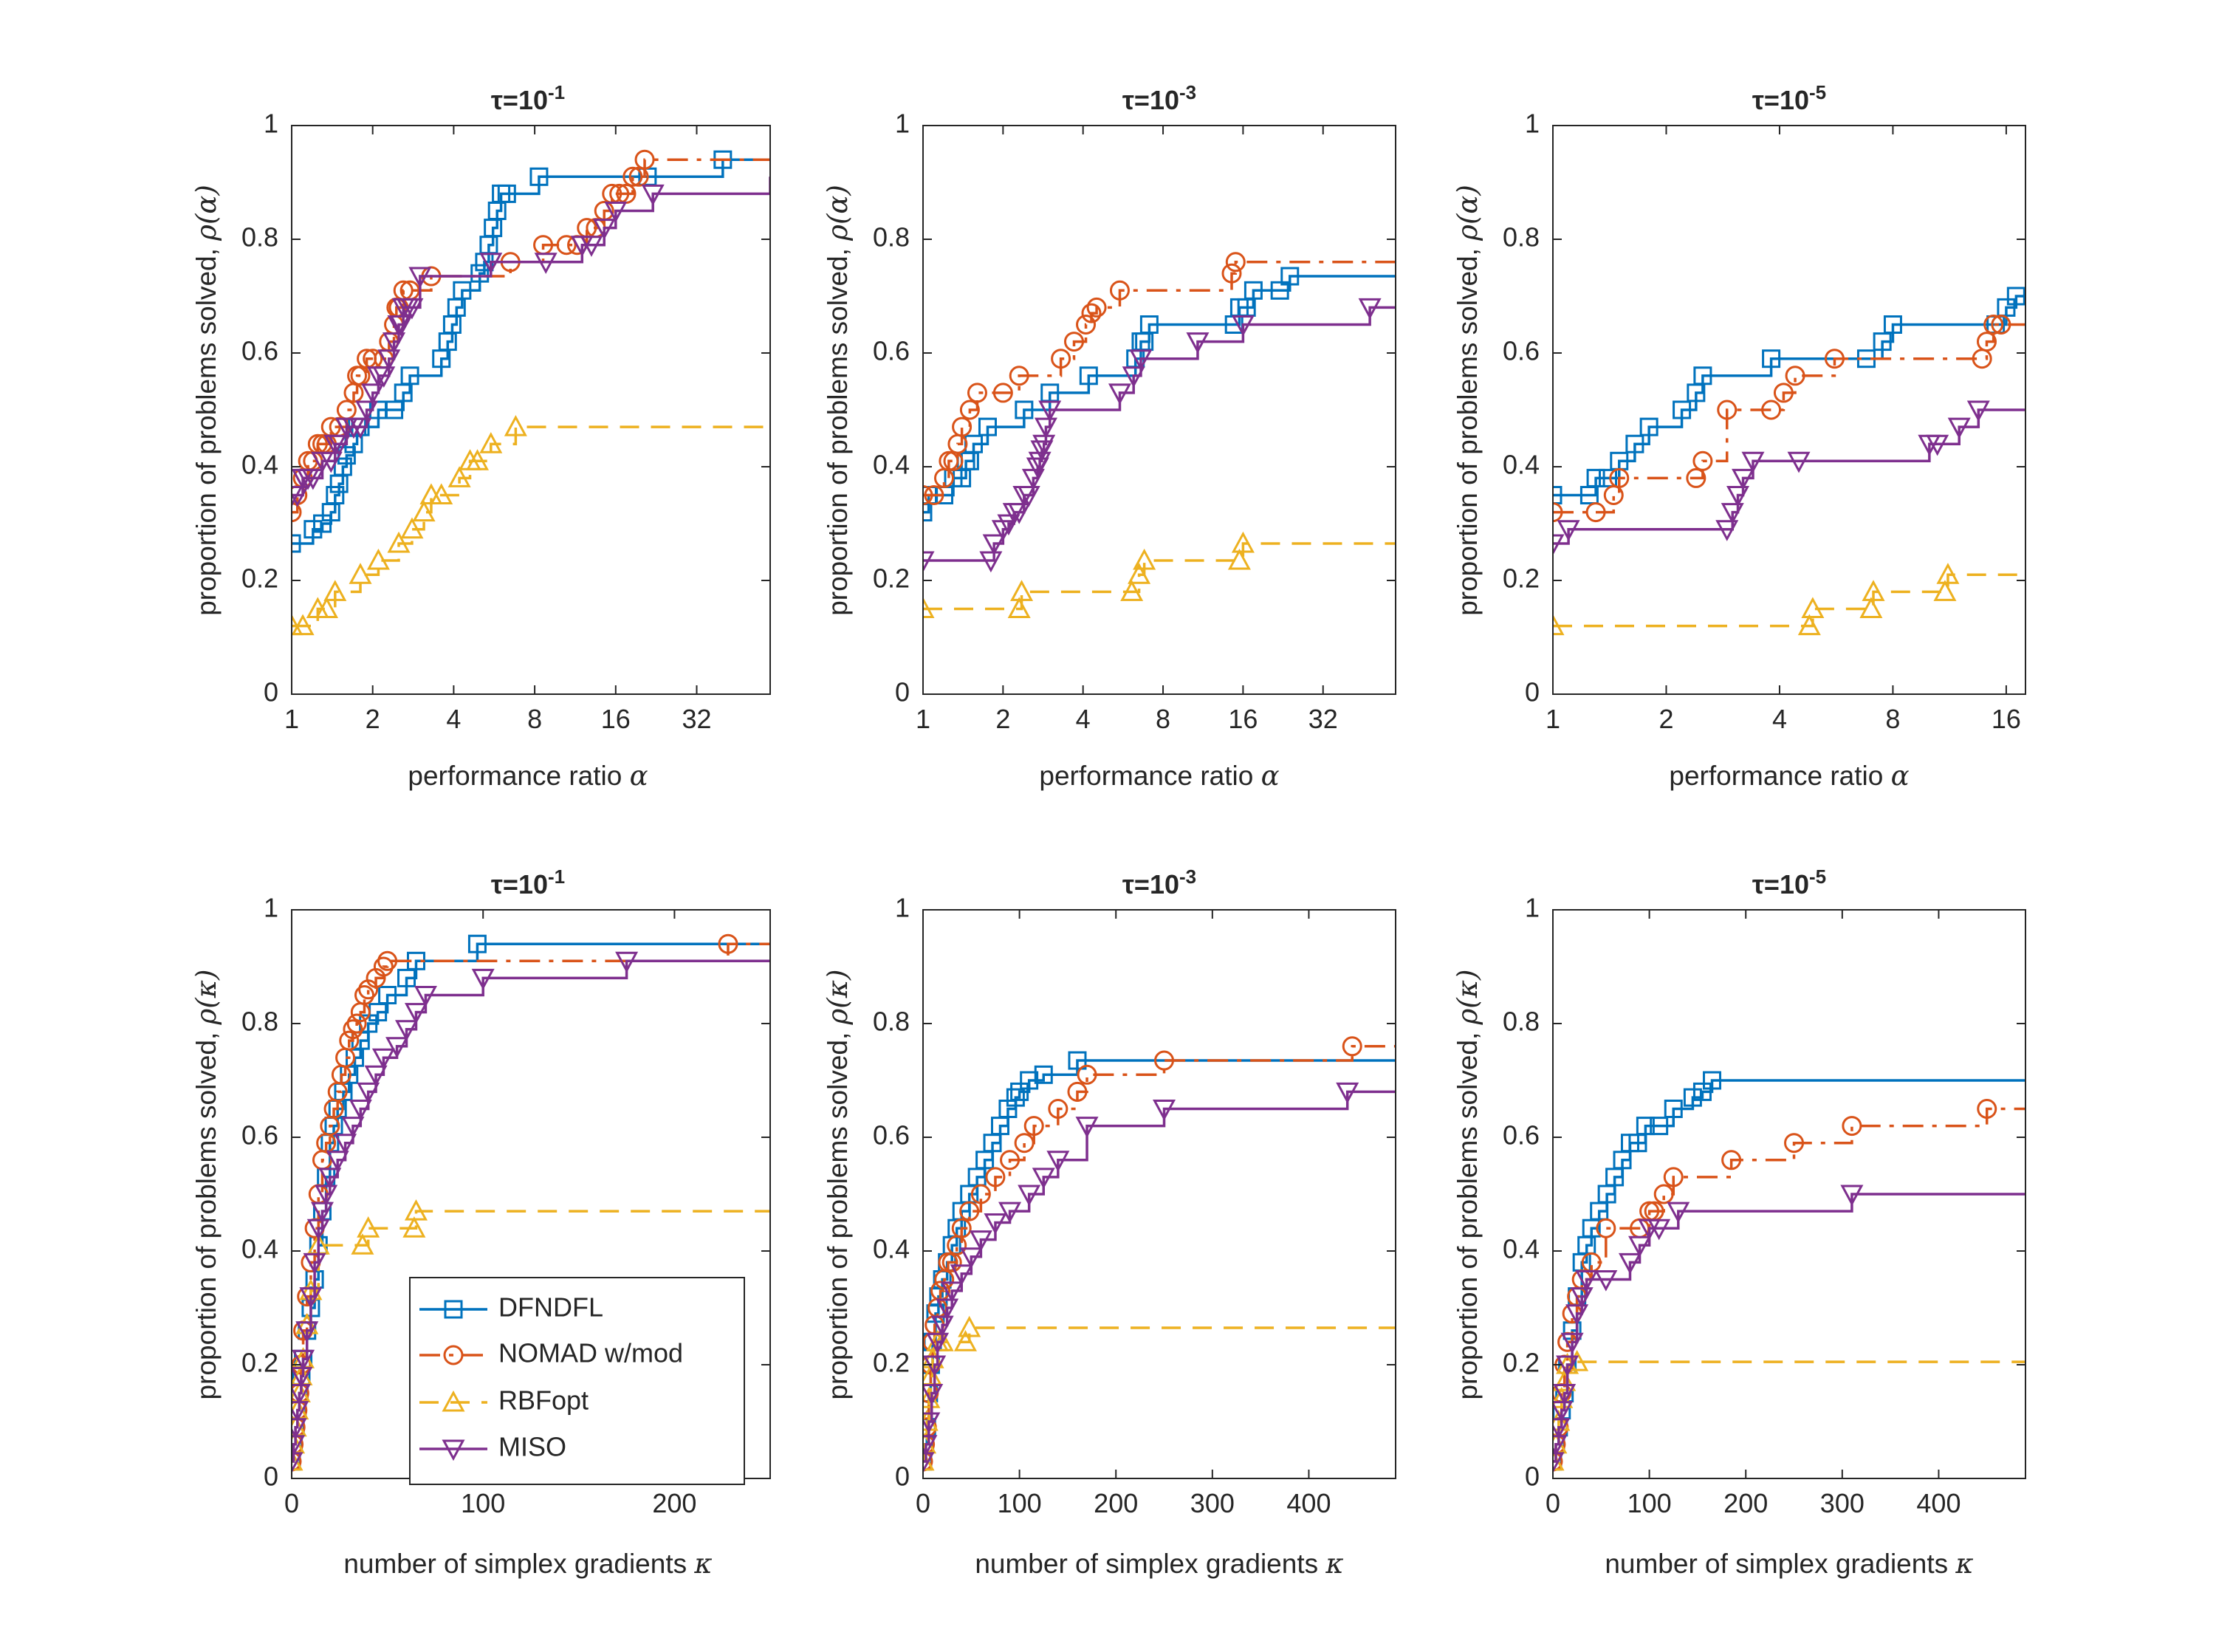 The width and height of the screenshot is (2216, 1652). Describe the element at coordinates (1159, 1564) in the screenshot. I see `x-axis-label: number of simplex gradients κ` at that location.